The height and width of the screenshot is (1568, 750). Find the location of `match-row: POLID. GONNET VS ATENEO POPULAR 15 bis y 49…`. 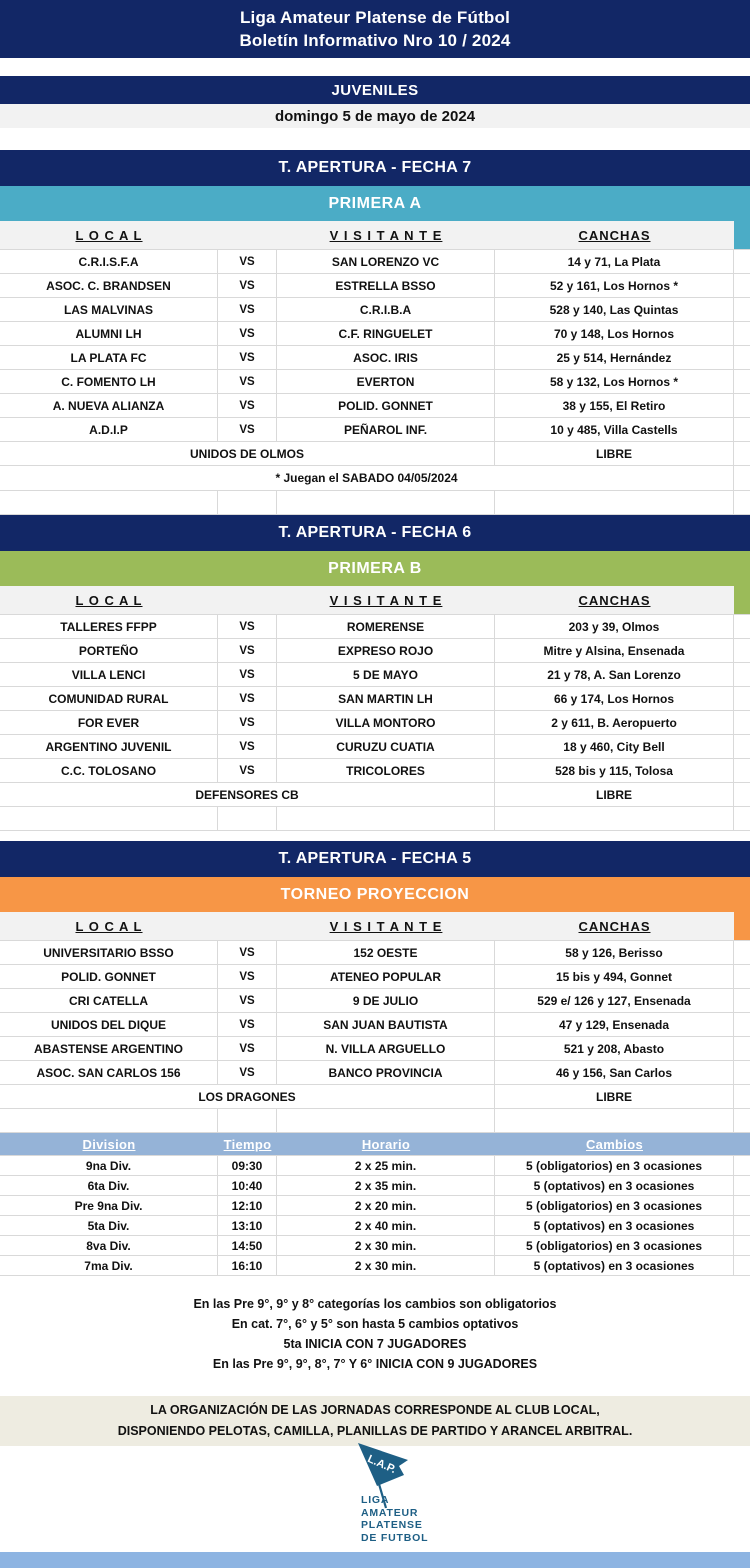

match-row: POLID. GONNET VS ATENEO POPULAR 15 bis y 49… is located at coordinates (375, 977).